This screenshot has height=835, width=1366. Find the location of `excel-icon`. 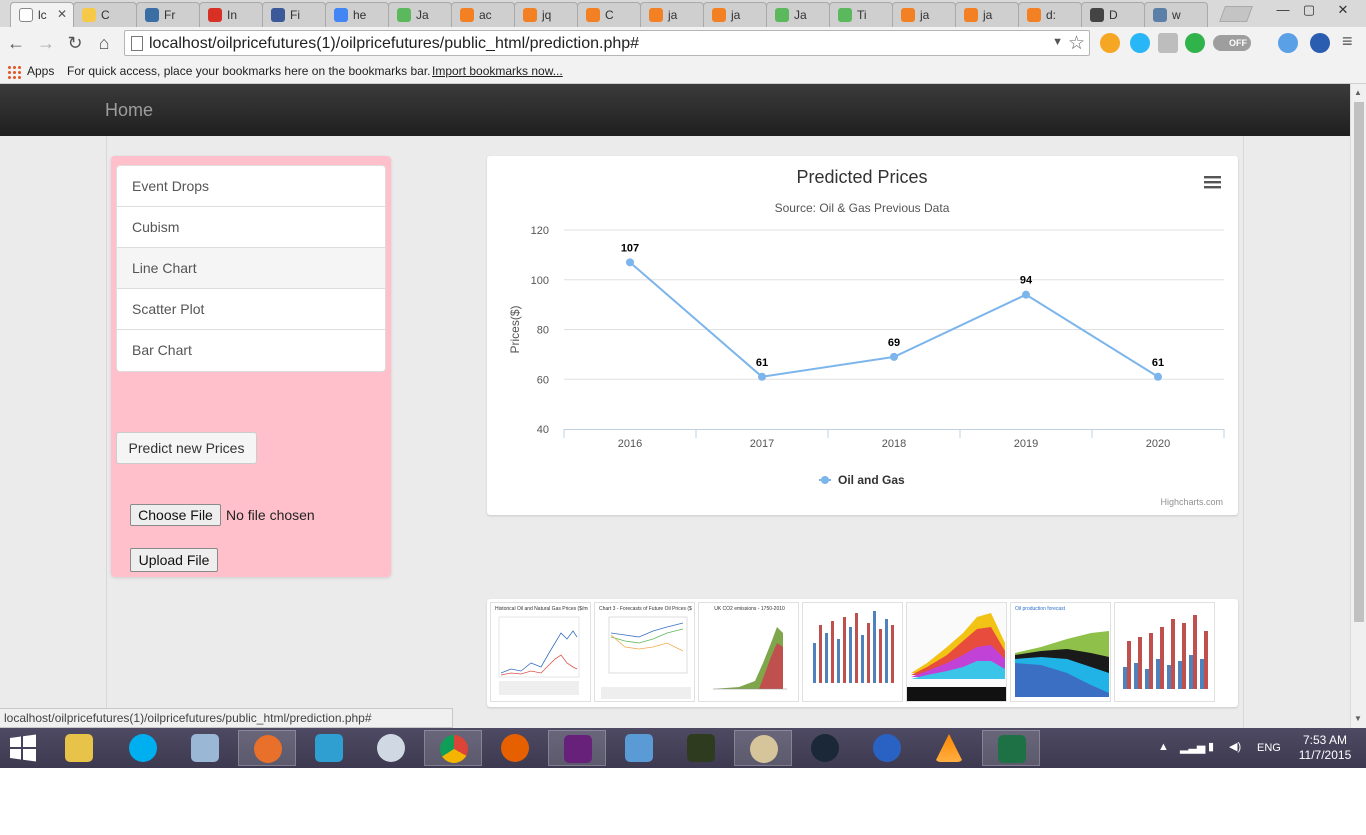

excel-icon is located at coordinates (1011, 748).